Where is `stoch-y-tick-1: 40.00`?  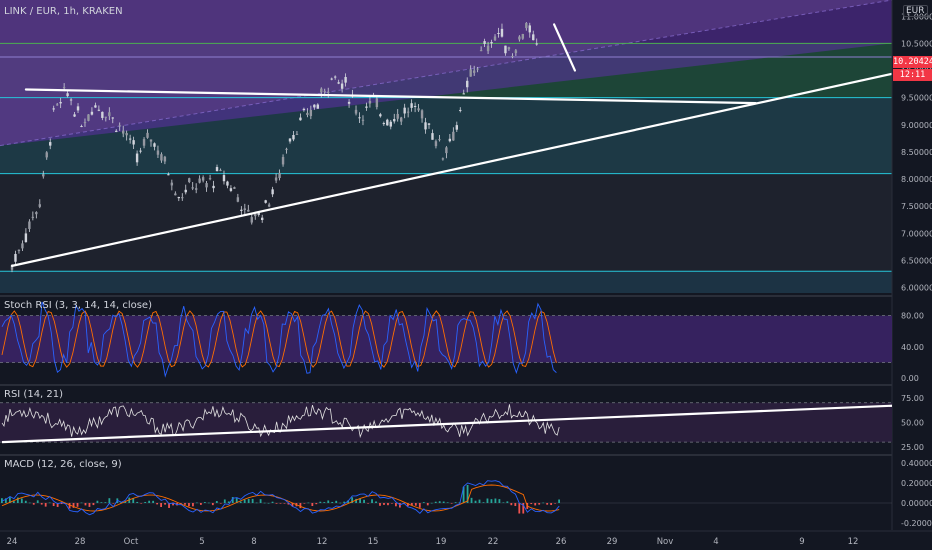 stoch-y-tick-1: 40.00 is located at coordinates (912, 347).